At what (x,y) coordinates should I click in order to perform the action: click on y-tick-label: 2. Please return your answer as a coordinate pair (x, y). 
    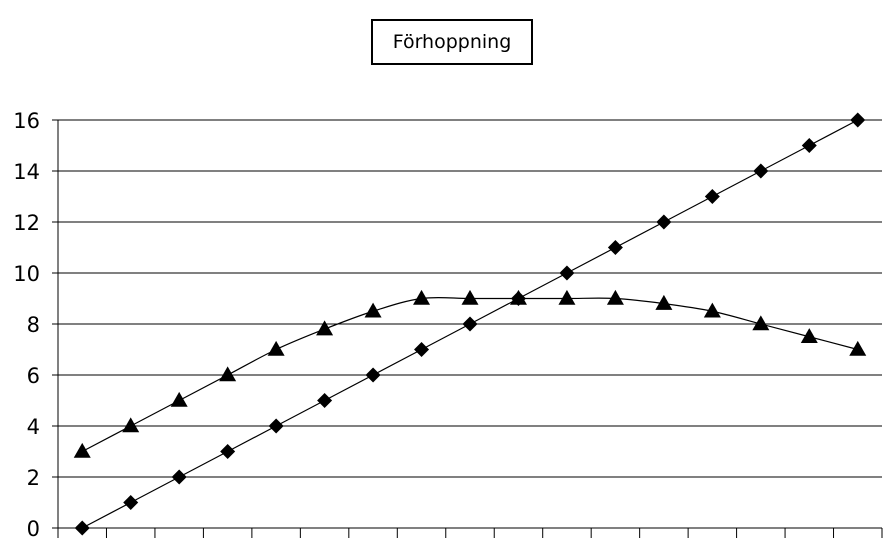
    Looking at the image, I should click on (33, 478).